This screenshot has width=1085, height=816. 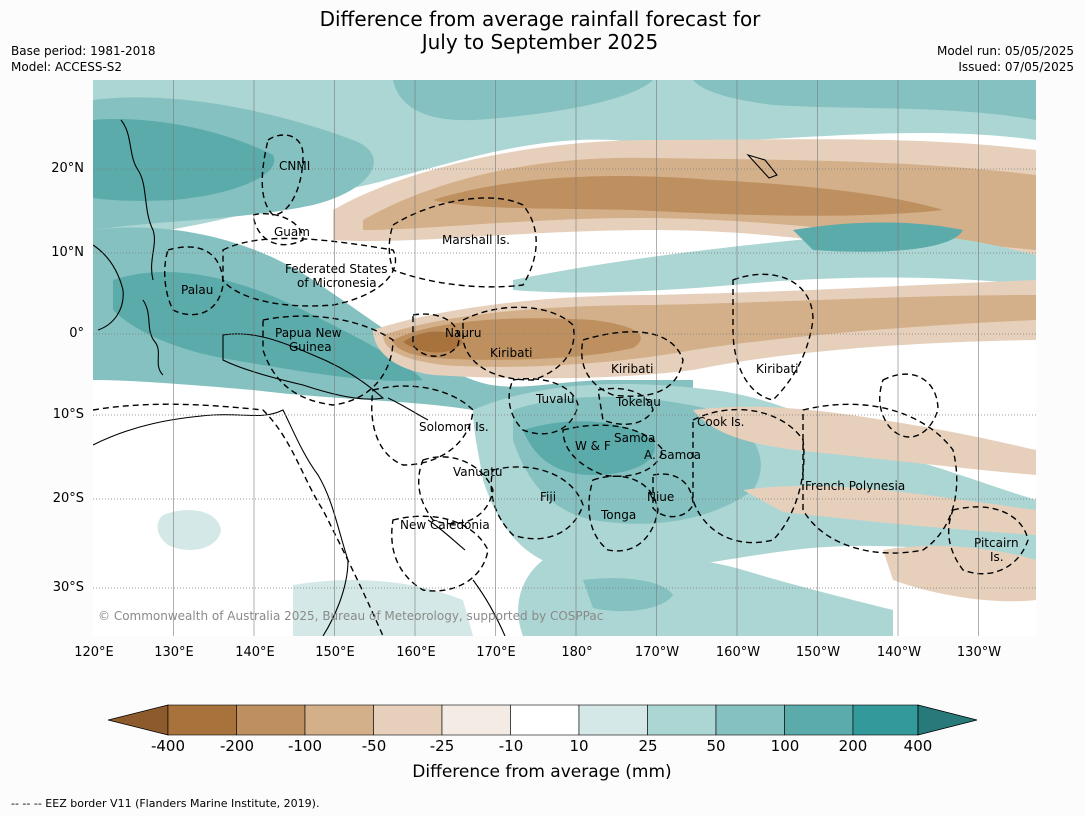 I want to click on wet-patch-south, so click(x=705, y=595).